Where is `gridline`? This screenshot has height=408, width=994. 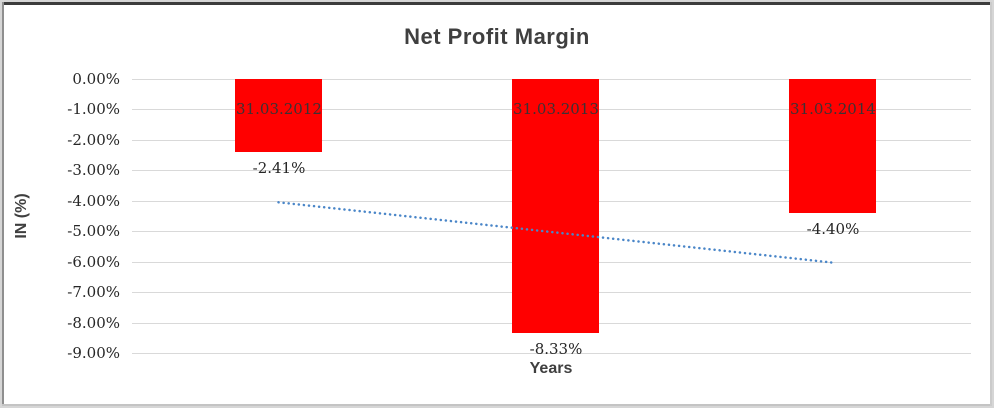 gridline is located at coordinates (551, 353).